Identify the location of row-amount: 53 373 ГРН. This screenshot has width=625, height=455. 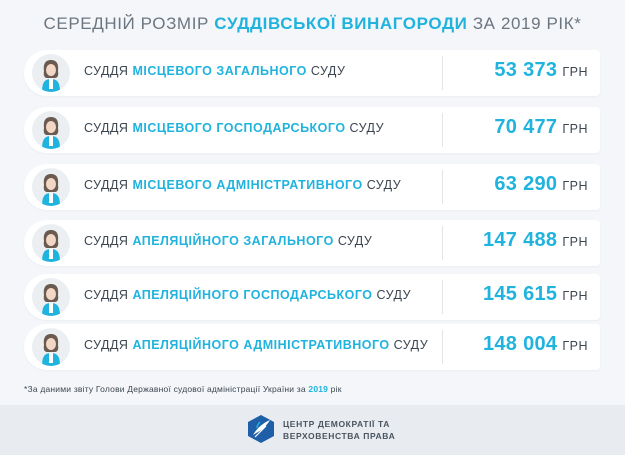
(541, 70).